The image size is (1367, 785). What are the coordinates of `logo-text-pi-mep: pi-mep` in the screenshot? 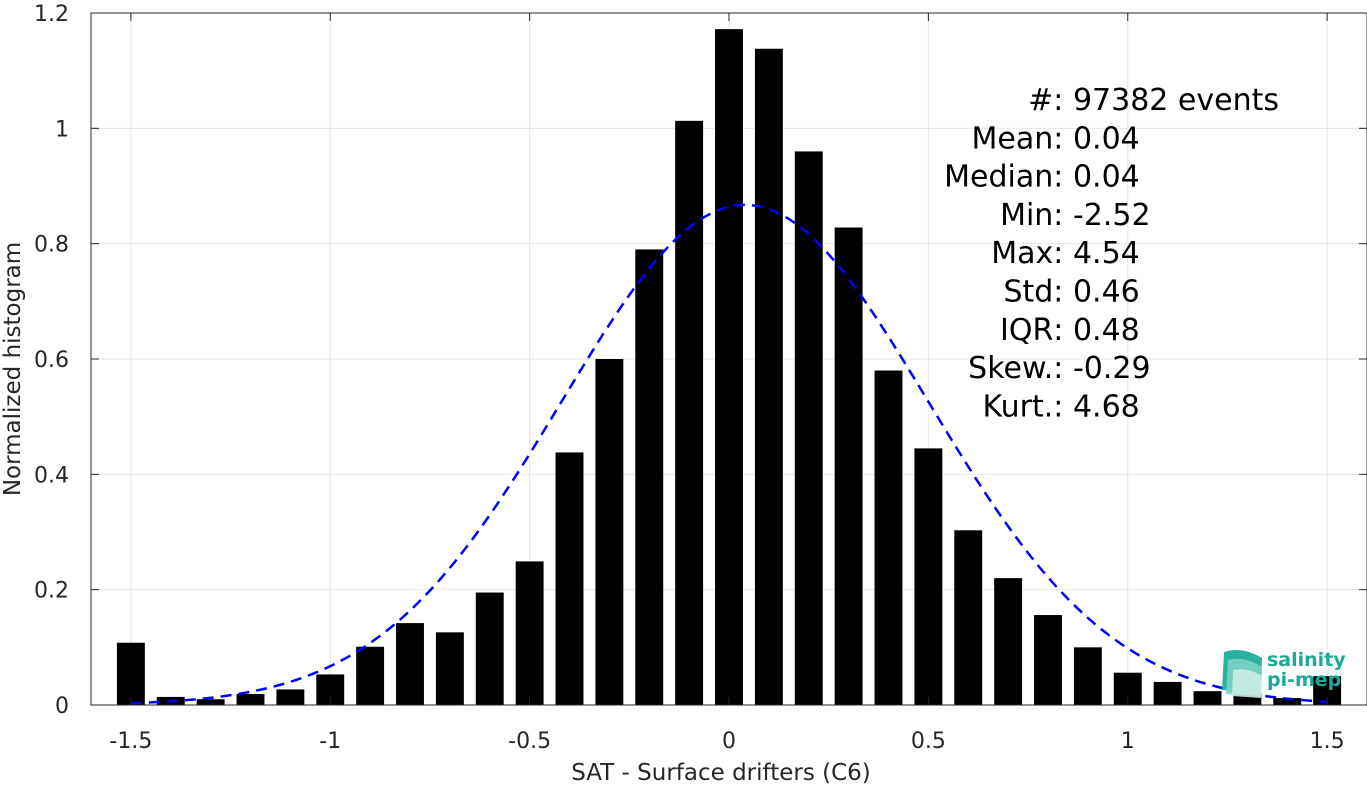 It's located at (1304, 680).